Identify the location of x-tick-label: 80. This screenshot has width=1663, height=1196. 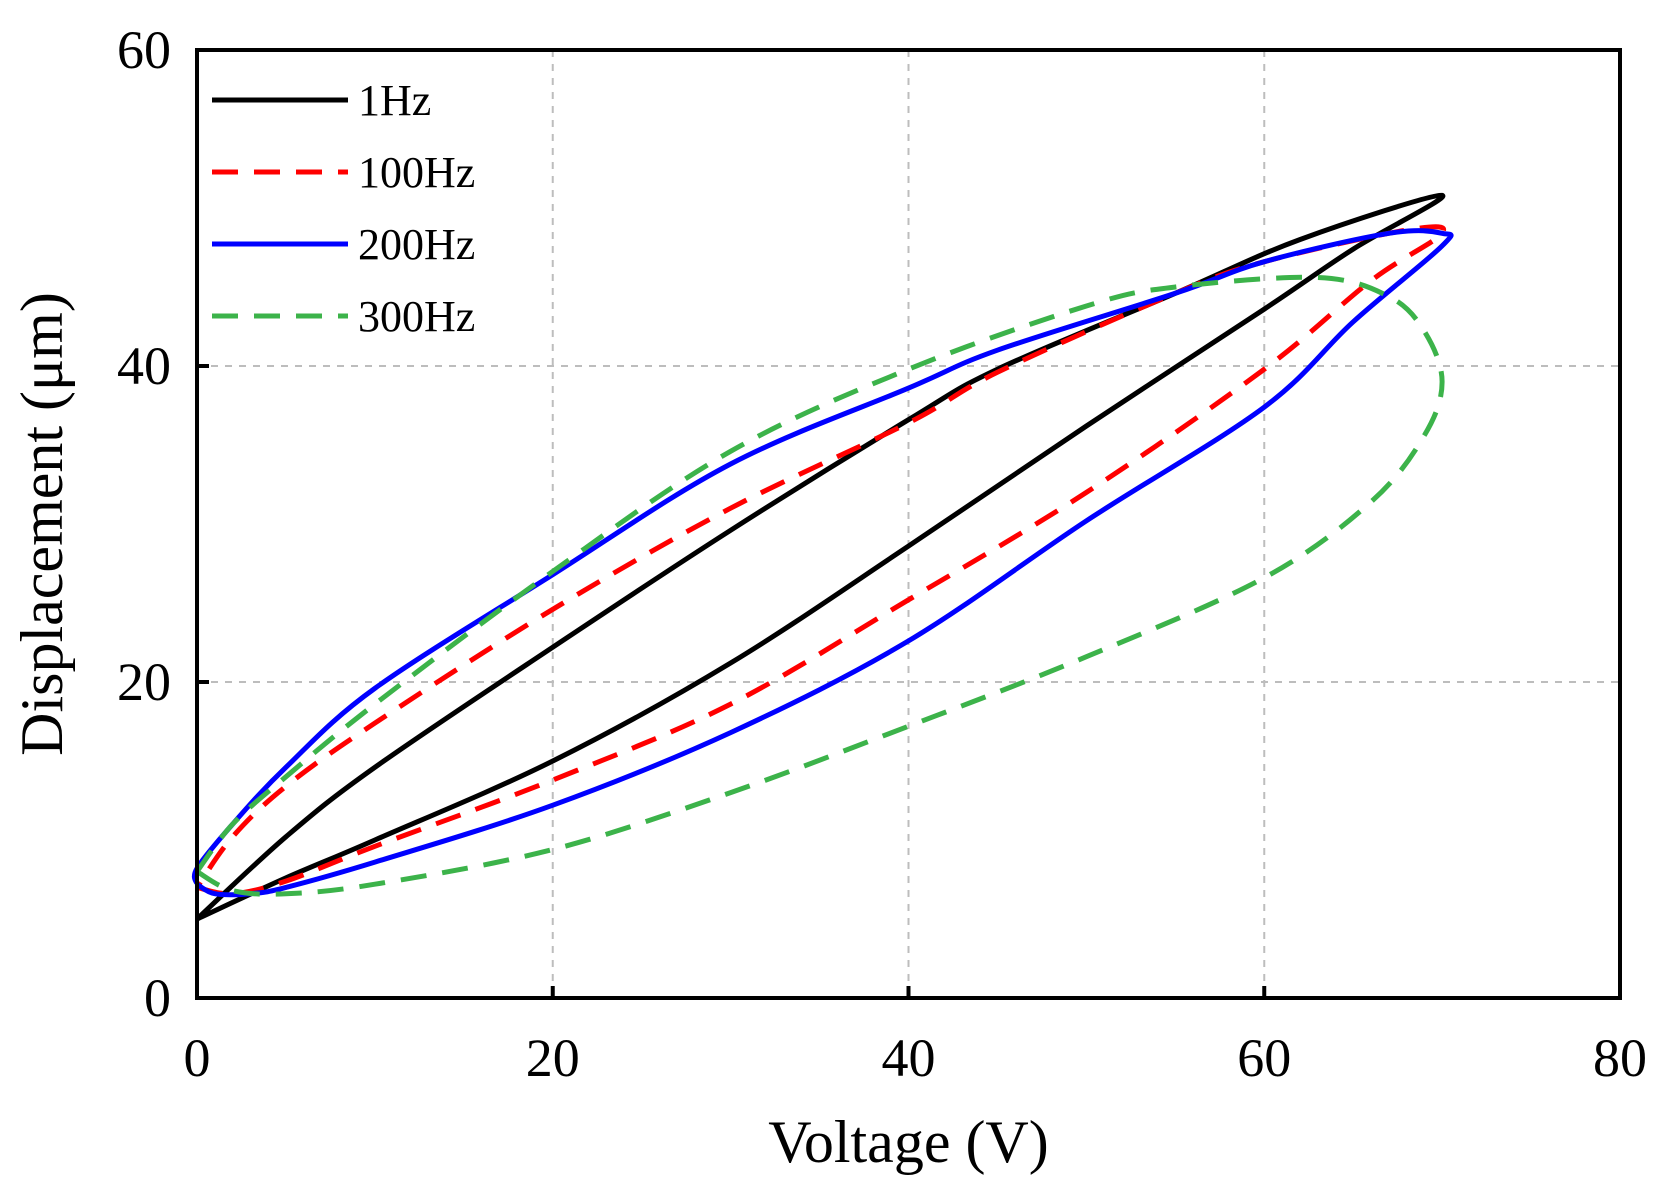
(1620, 1058).